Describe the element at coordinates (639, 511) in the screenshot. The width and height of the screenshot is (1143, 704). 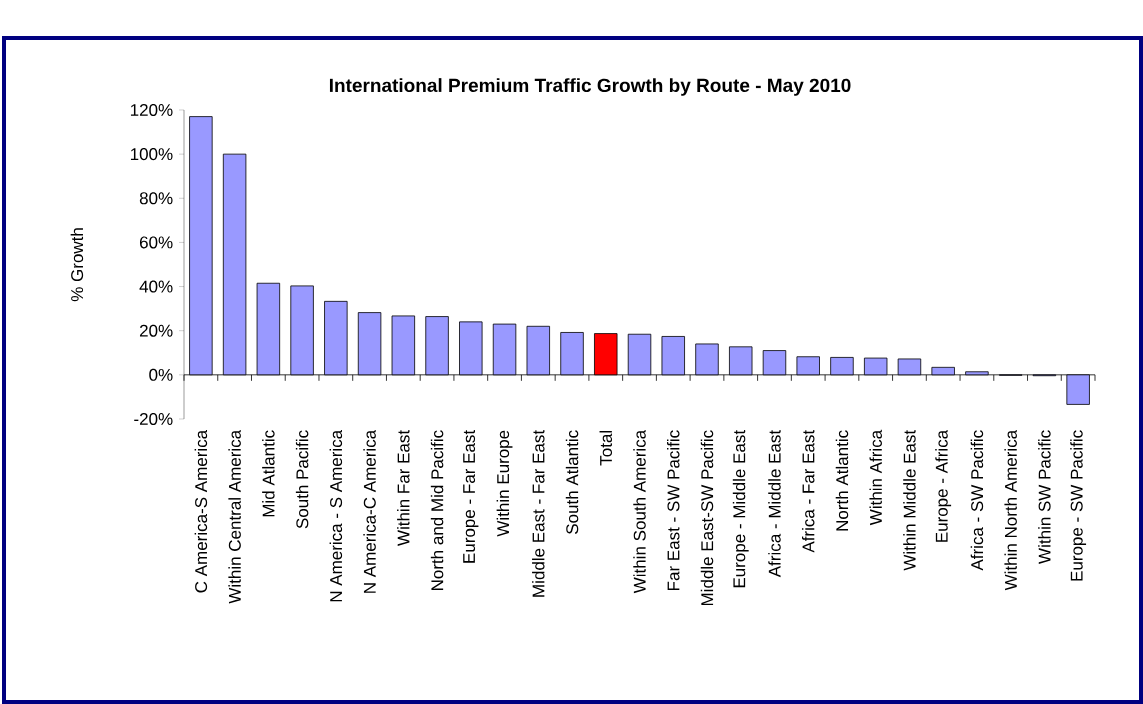
I see `x-tick-label: Within South America` at that location.